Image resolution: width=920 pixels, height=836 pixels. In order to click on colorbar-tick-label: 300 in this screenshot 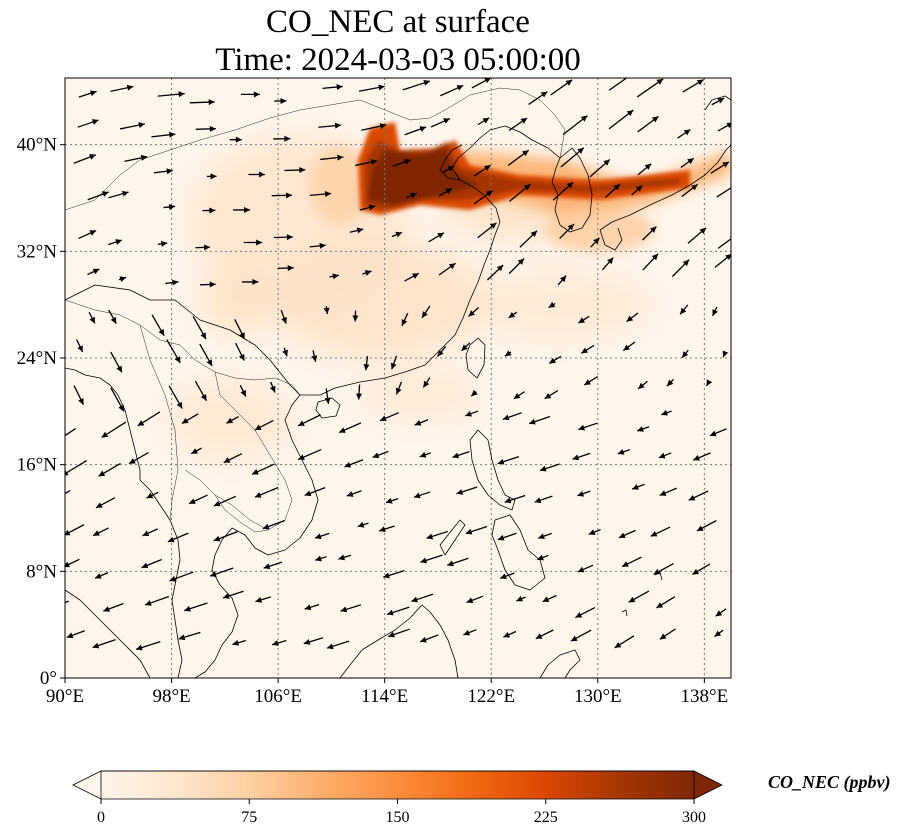, I will do `click(694, 817)`.